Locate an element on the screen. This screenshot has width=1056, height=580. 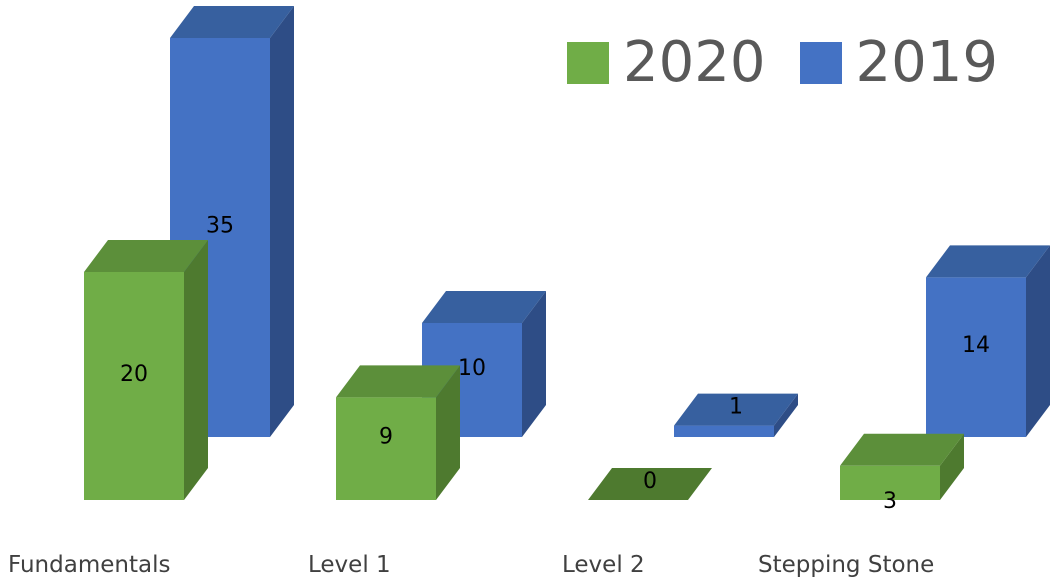
legend-label-2019: 2019 is located at coordinates (927, 62).